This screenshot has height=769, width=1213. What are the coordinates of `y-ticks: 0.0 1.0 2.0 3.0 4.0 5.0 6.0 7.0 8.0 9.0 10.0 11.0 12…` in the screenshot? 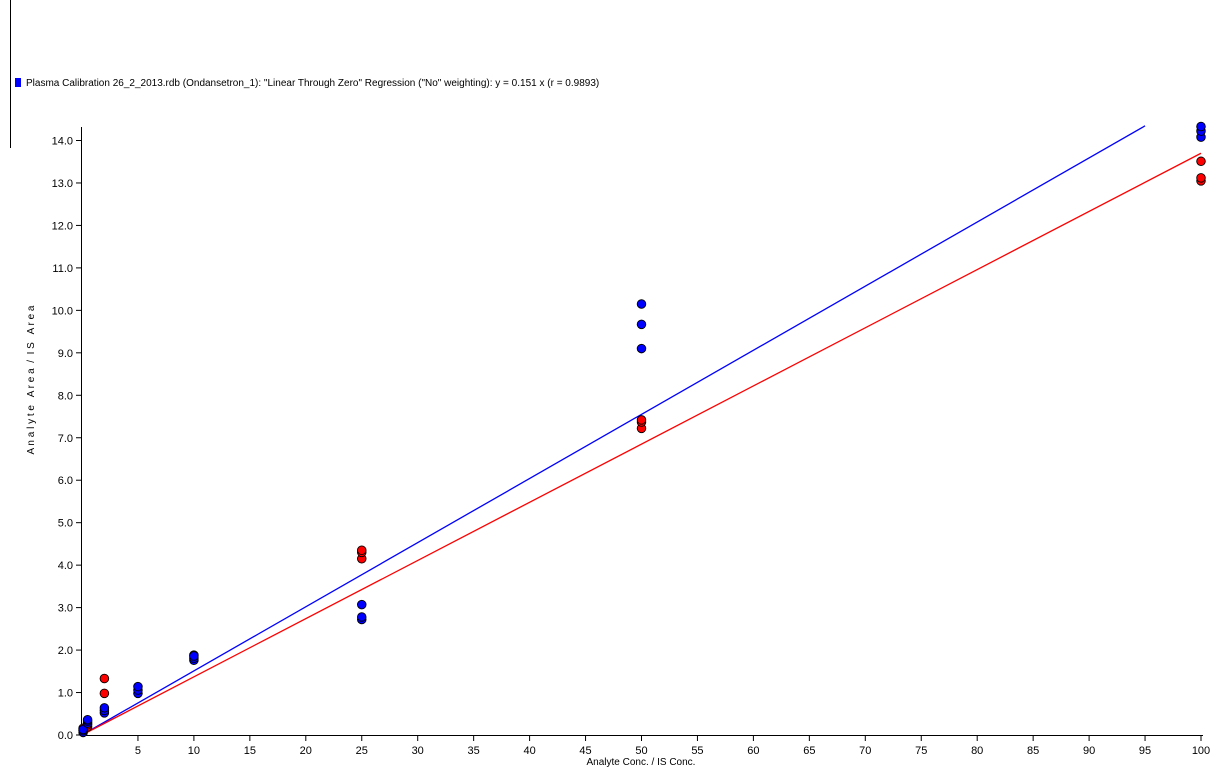 It's located at (67, 439).